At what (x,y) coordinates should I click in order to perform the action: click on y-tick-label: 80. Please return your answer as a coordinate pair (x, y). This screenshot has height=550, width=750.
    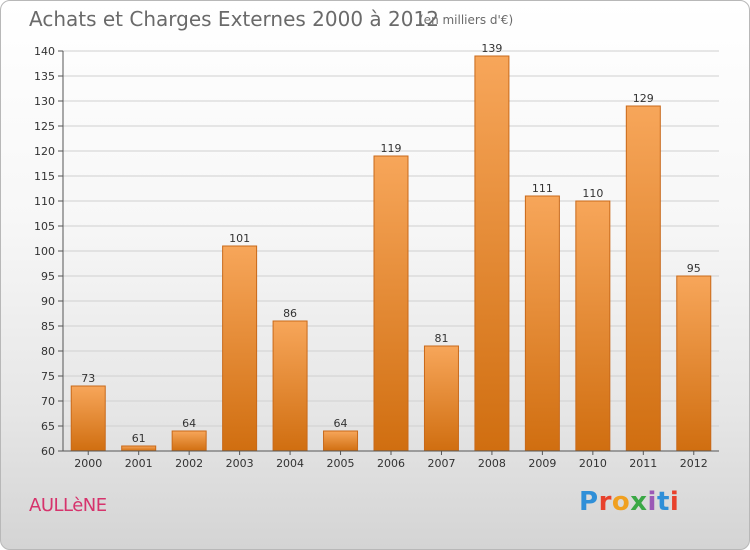
    Looking at the image, I should click on (48, 351).